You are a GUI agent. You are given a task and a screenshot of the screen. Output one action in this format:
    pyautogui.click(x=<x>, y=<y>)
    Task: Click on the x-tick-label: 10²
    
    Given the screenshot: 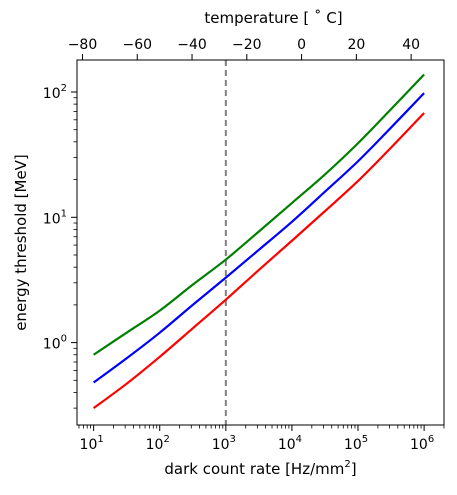 What is the action you would take?
    pyautogui.click(x=158, y=443)
    